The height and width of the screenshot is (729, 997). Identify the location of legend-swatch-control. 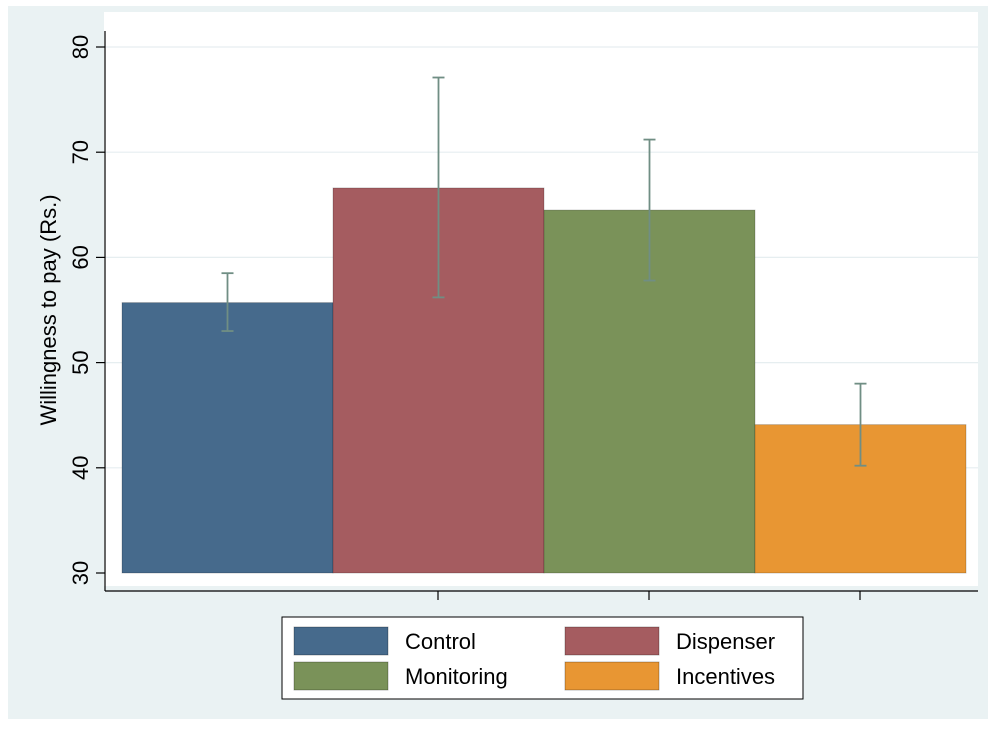
(341, 641).